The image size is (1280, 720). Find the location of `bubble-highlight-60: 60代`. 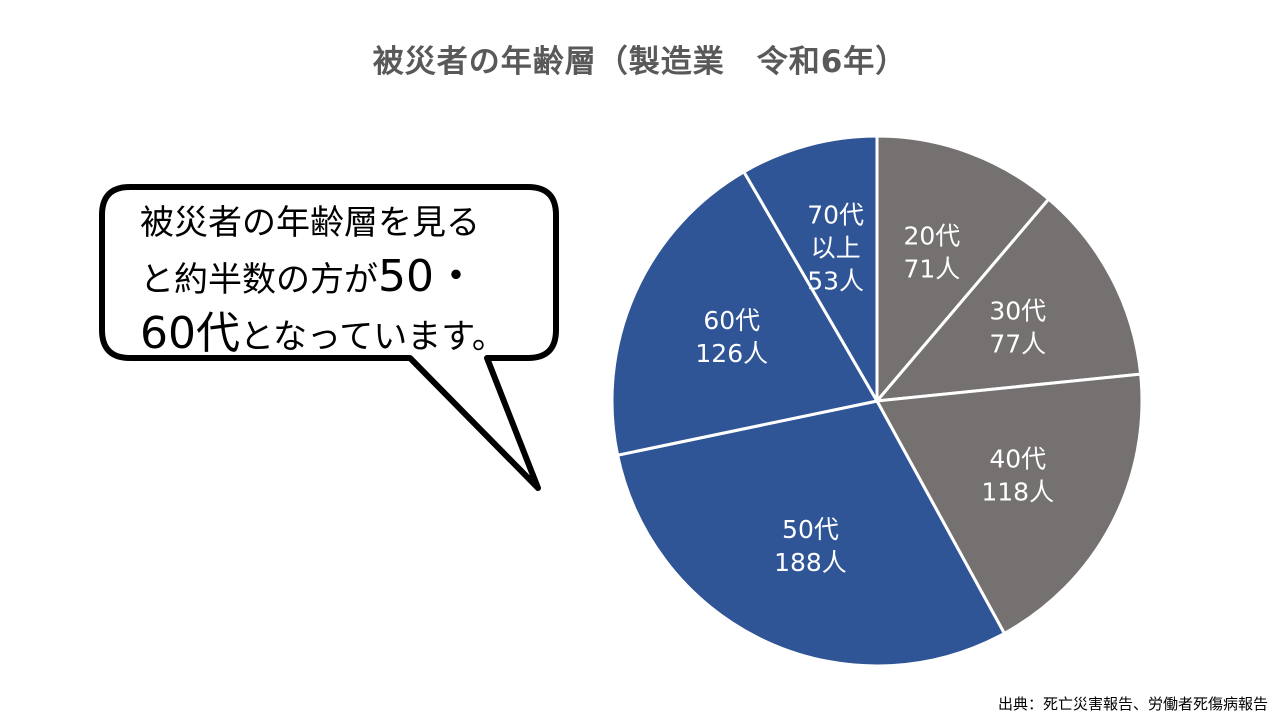

bubble-highlight-60: 60代 is located at coordinates (190, 333).